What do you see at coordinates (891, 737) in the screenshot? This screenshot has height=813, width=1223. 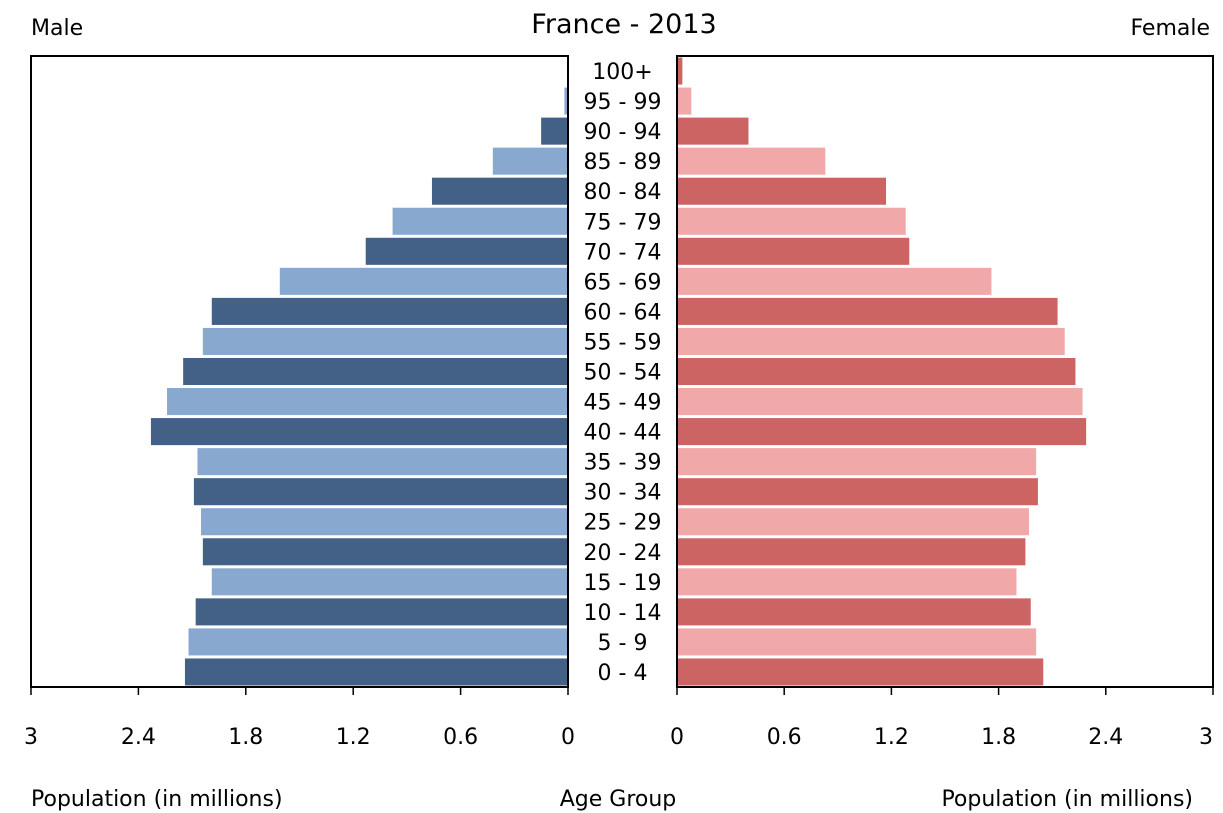 I see `female-tick-label: 1.2` at bounding box center [891, 737].